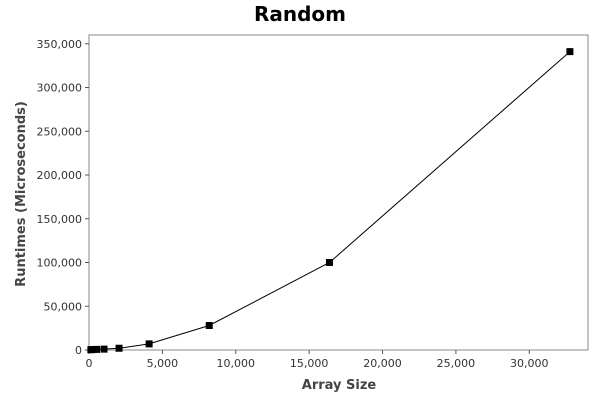  What do you see at coordinates (236, 363) in the screenshot?
I see `x-tick-label: 10,000` at bounding box center [236, 363].